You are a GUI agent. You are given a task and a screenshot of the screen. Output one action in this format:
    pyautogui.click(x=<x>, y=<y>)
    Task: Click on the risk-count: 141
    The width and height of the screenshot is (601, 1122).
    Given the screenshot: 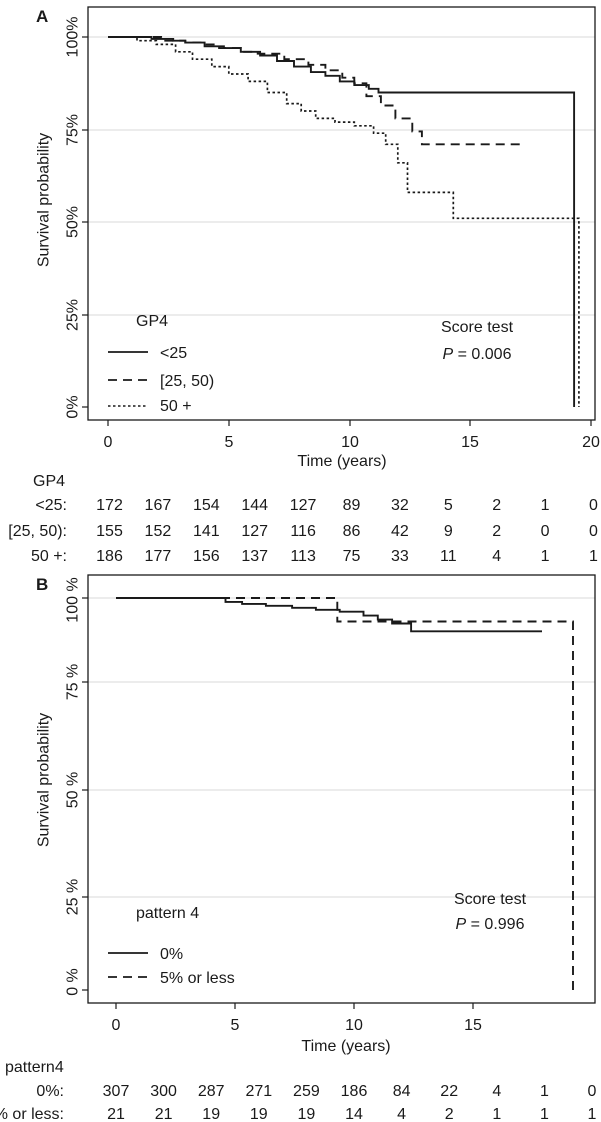 What is the action you would take?
    pyautogui.click(x=206, y=531)
    